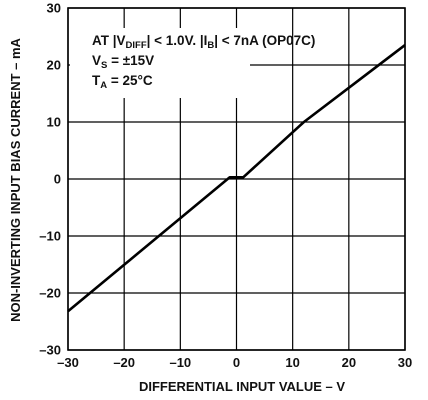 The image size is (428, 400). I want to click on annotation-temperature: TA = 25°C, so click(122, 82).